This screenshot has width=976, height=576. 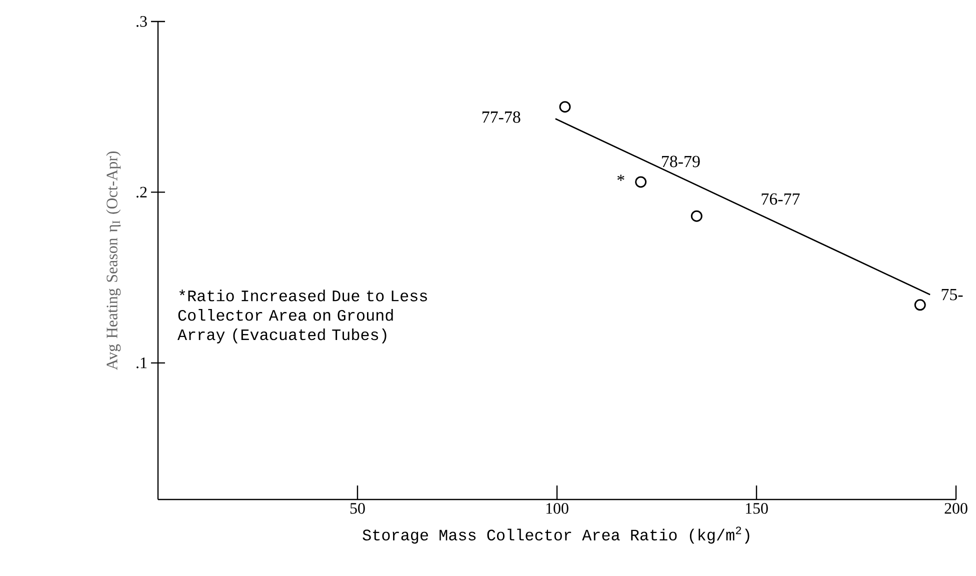 I want to click on y-axis-title: Avg Heating Season η$_{I}$ (Oct-Apr), so click(x=113, y=260).